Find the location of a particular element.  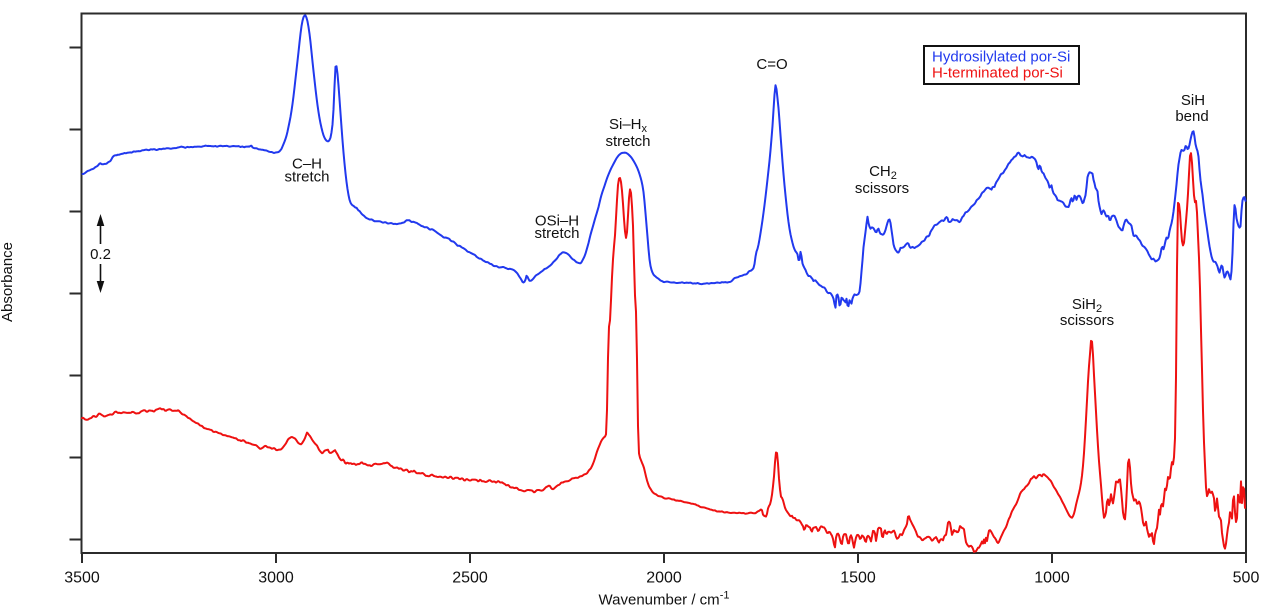

svg-text: SiH2 is located at coordinates (1087, 305).